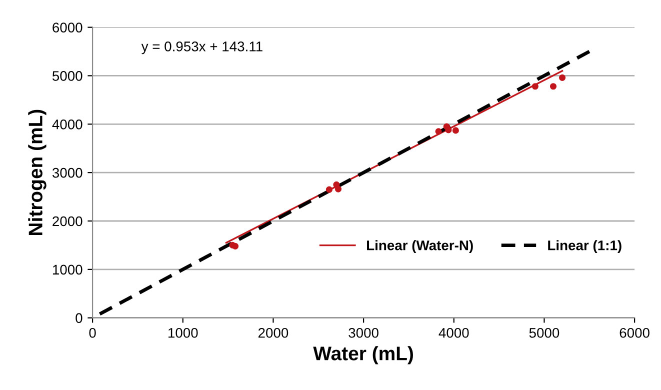  I want to click on x-tick-label: 1000, so click(183, 333).